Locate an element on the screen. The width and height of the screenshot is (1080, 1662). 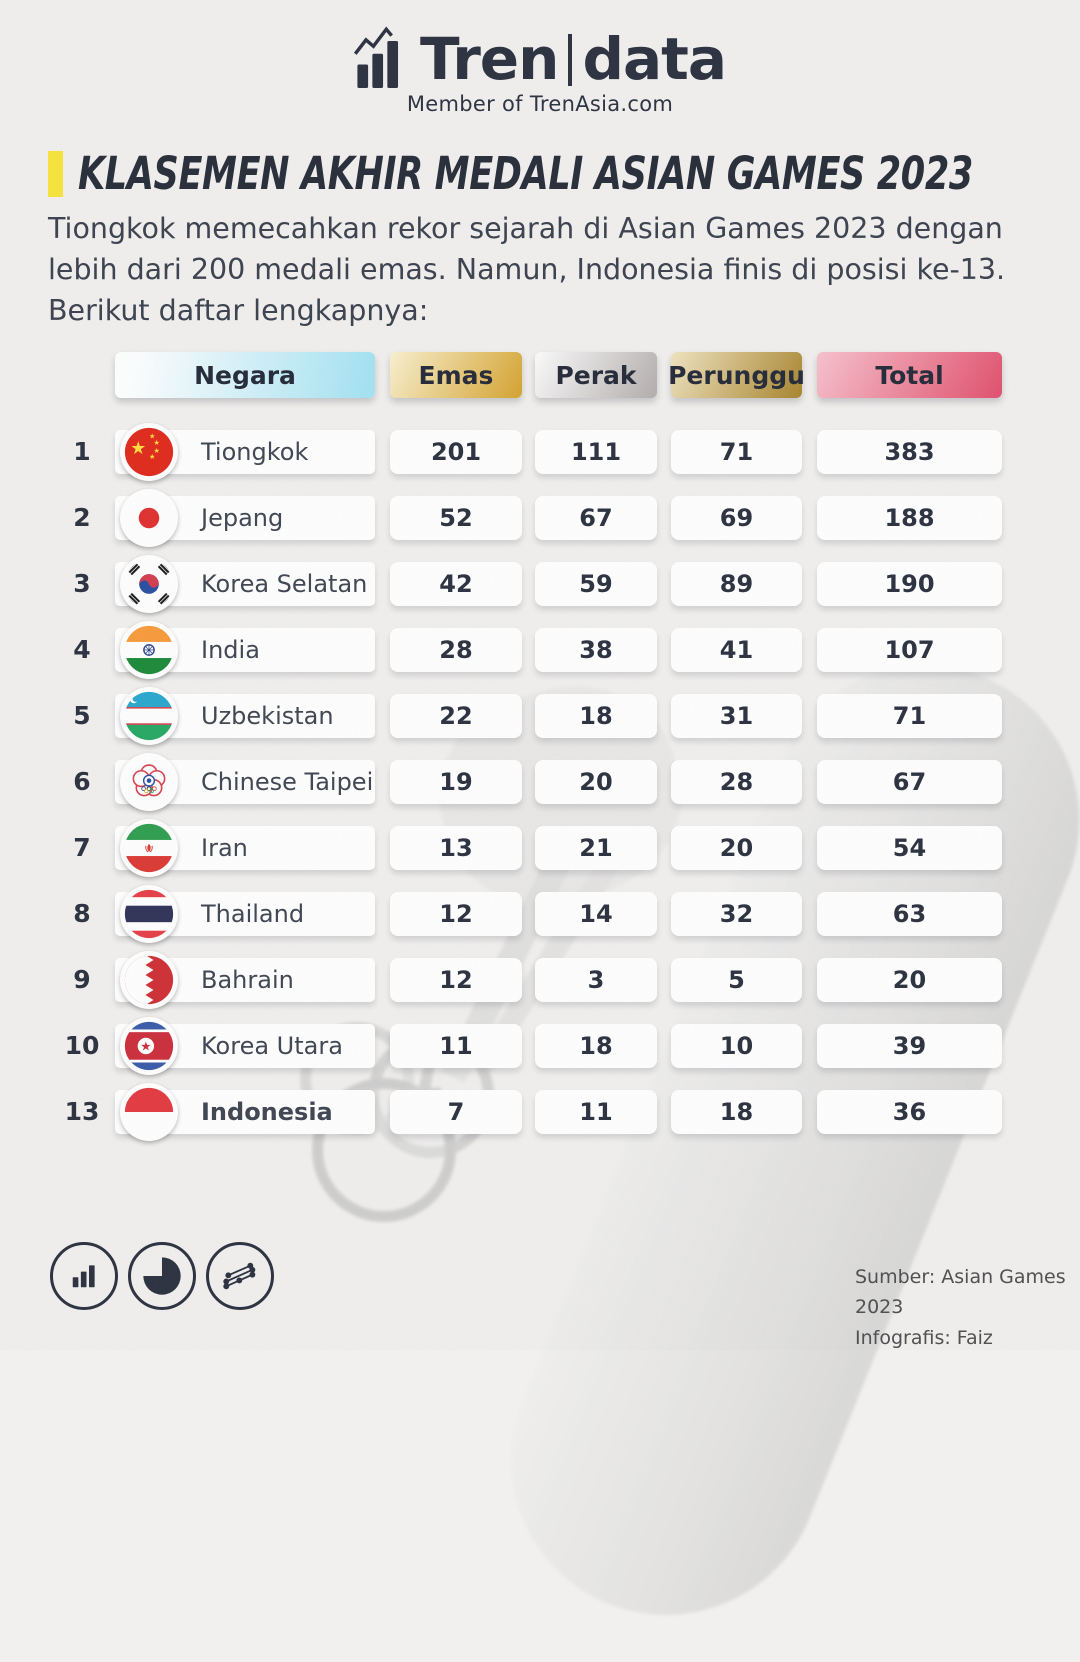
column-header-total: Total is located at coordinates (909, 375).